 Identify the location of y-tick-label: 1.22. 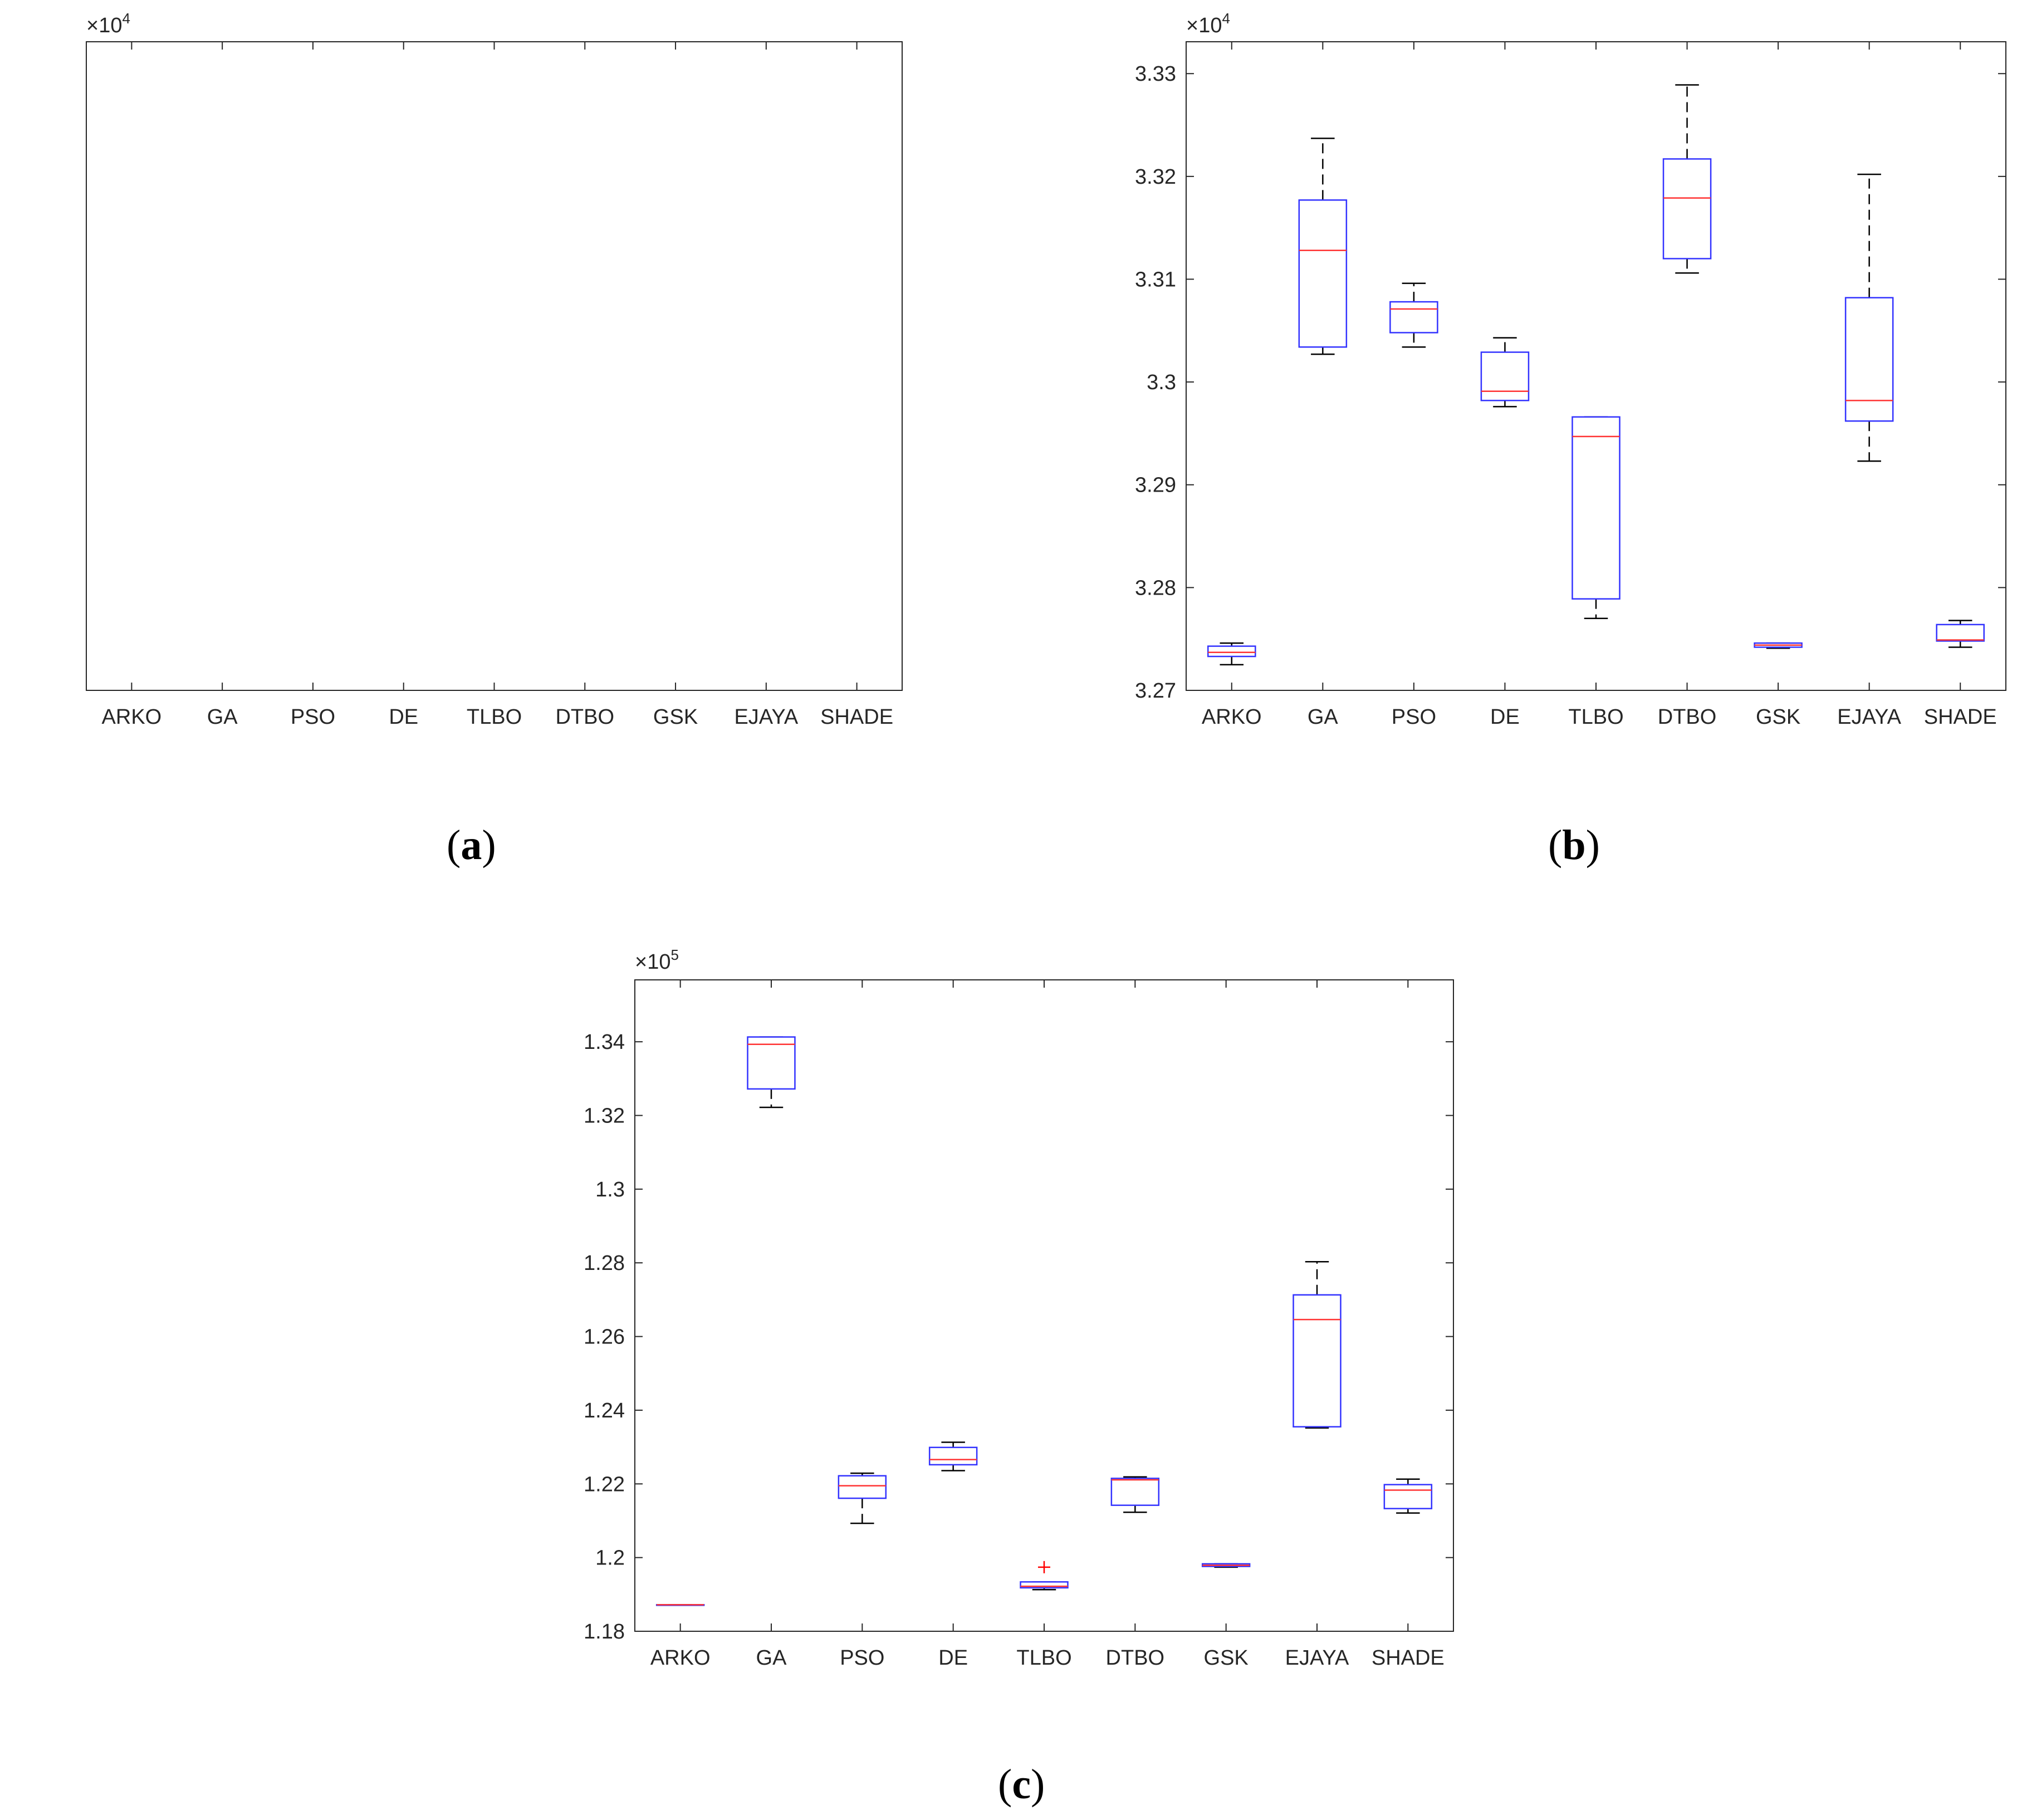
(604, 1484).